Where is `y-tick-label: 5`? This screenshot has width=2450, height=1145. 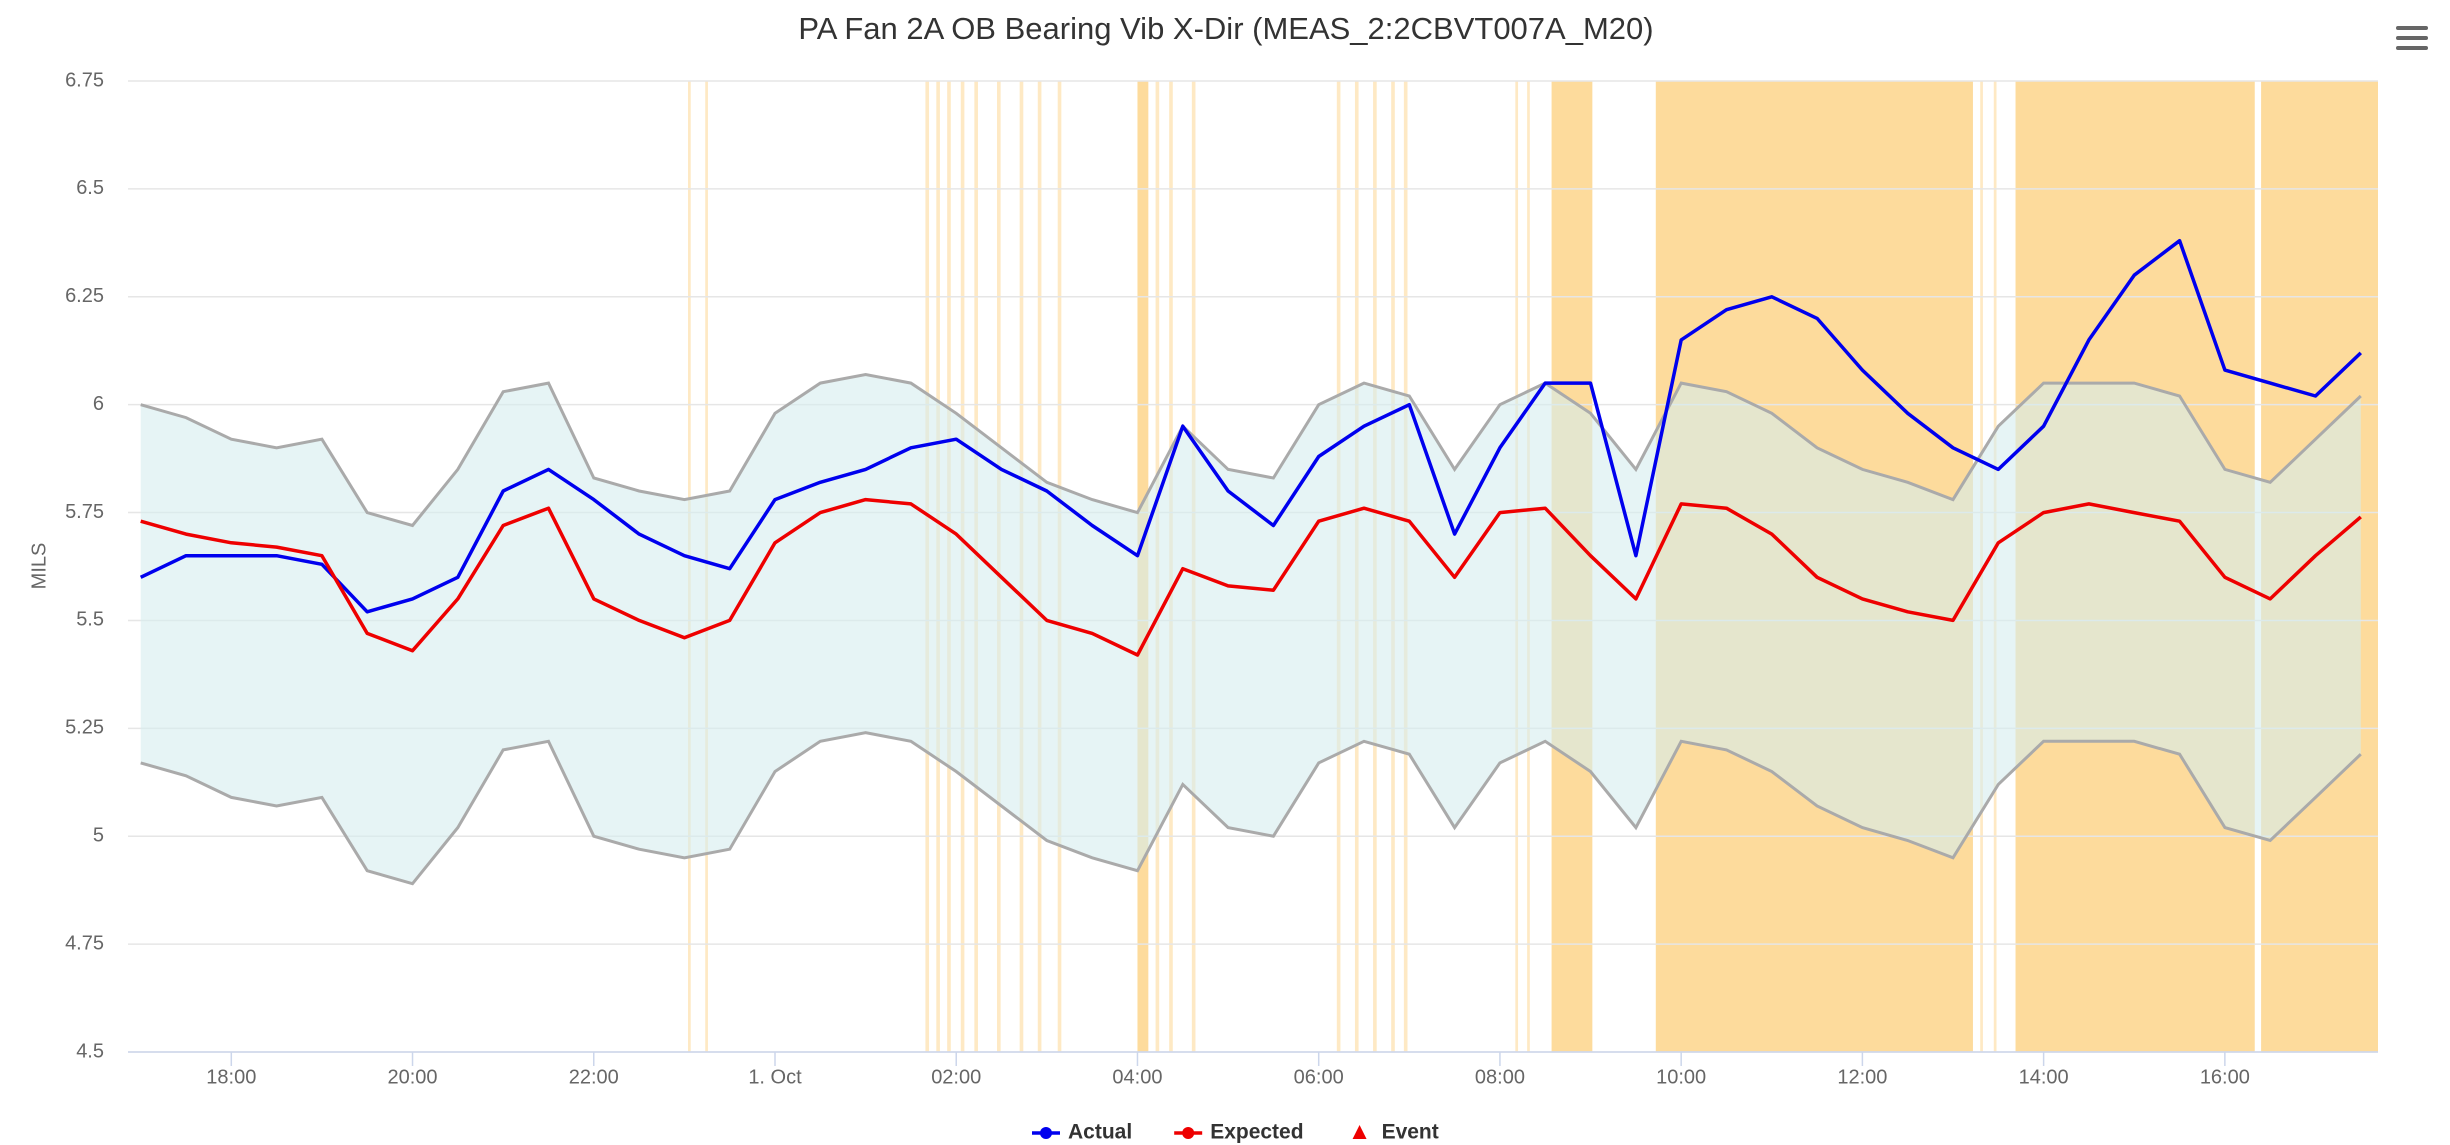 y-tick-label: 5 is located at coordinates (98, 836).